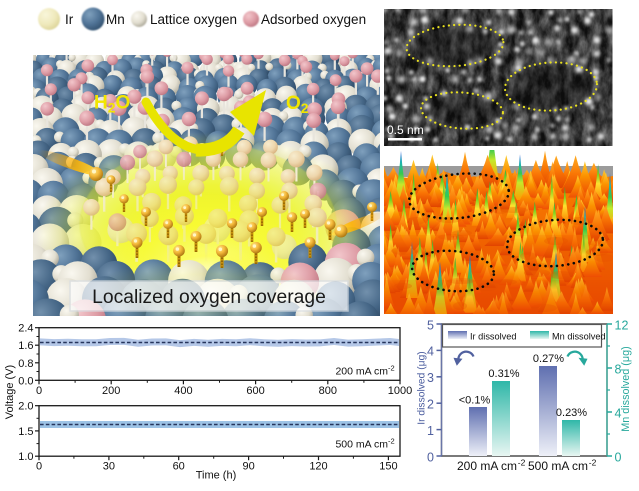 This screenshot has height=491, width=639. What do you see at coordinates (25, 457) in the screenshot?
I see `svg-text: 1.0` at bounding box center [25, 457].